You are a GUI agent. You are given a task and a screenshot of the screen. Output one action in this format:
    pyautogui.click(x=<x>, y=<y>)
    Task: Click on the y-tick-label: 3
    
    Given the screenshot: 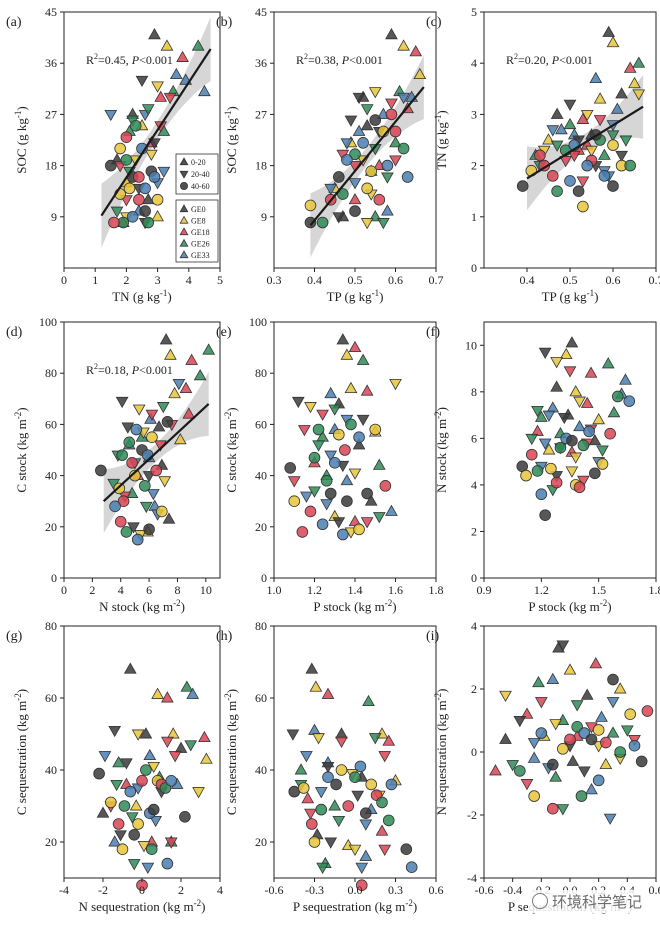 What is the action you would take?
    pyautogui.click(x=474, y=114)
    